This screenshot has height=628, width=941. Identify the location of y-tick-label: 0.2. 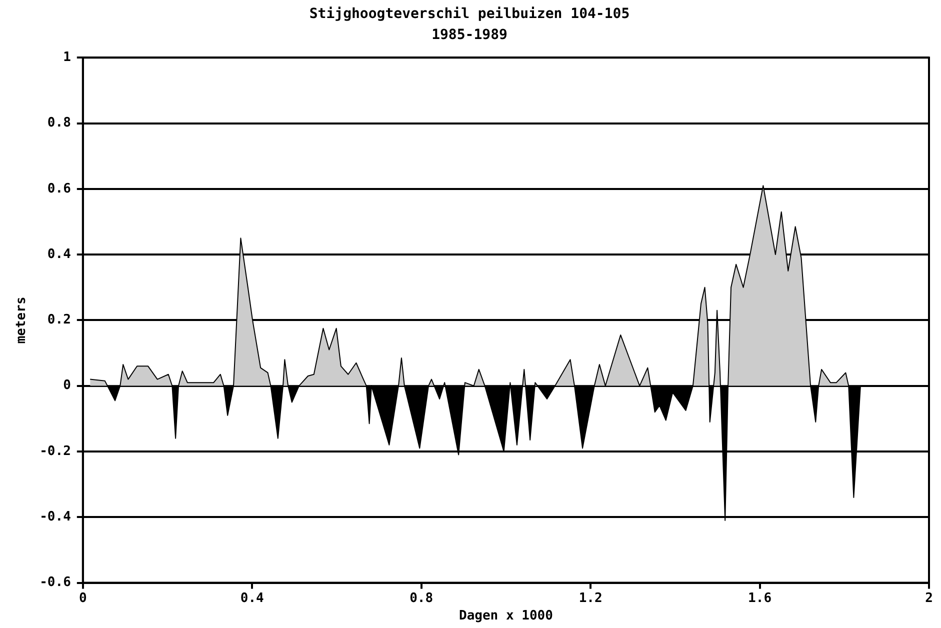
(59, 320).